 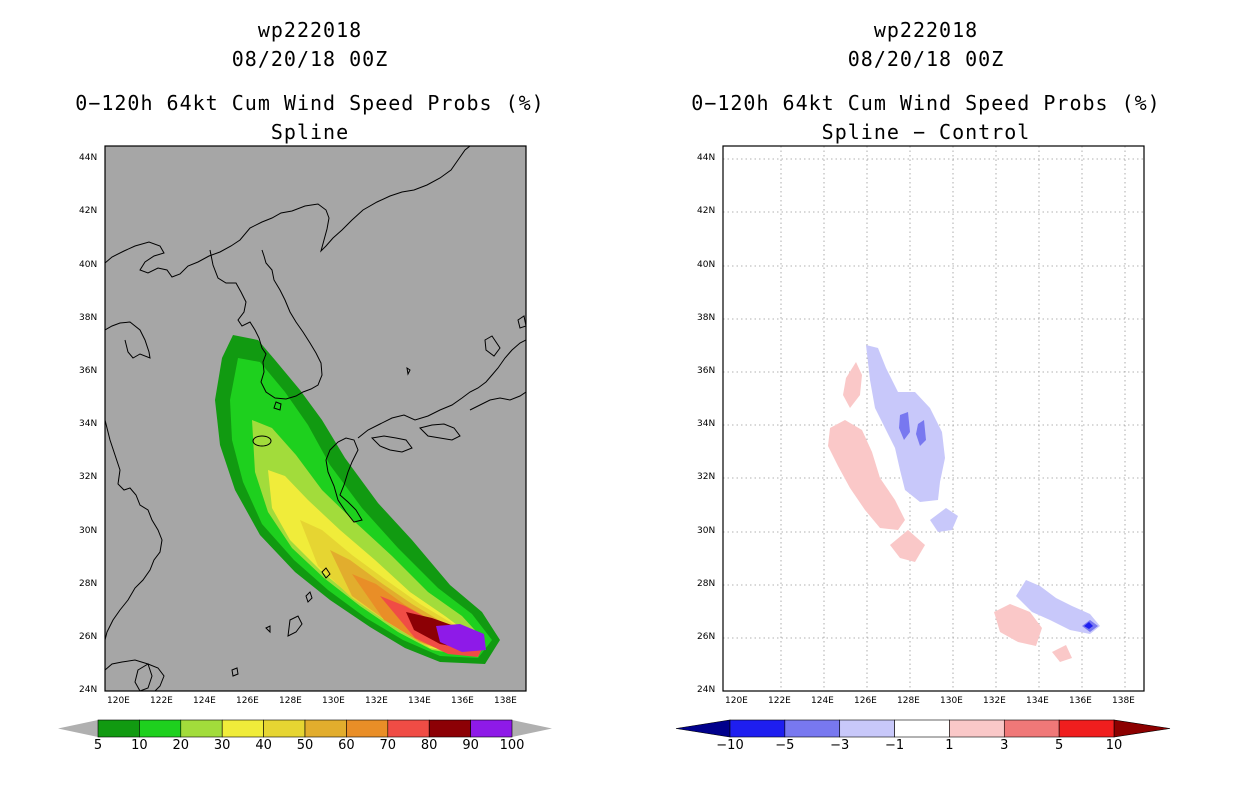 What do you see at coordinates (88, 211) in the screenshot?
I see `left-lat-tick: 42N` at bounding box center [88, 211].